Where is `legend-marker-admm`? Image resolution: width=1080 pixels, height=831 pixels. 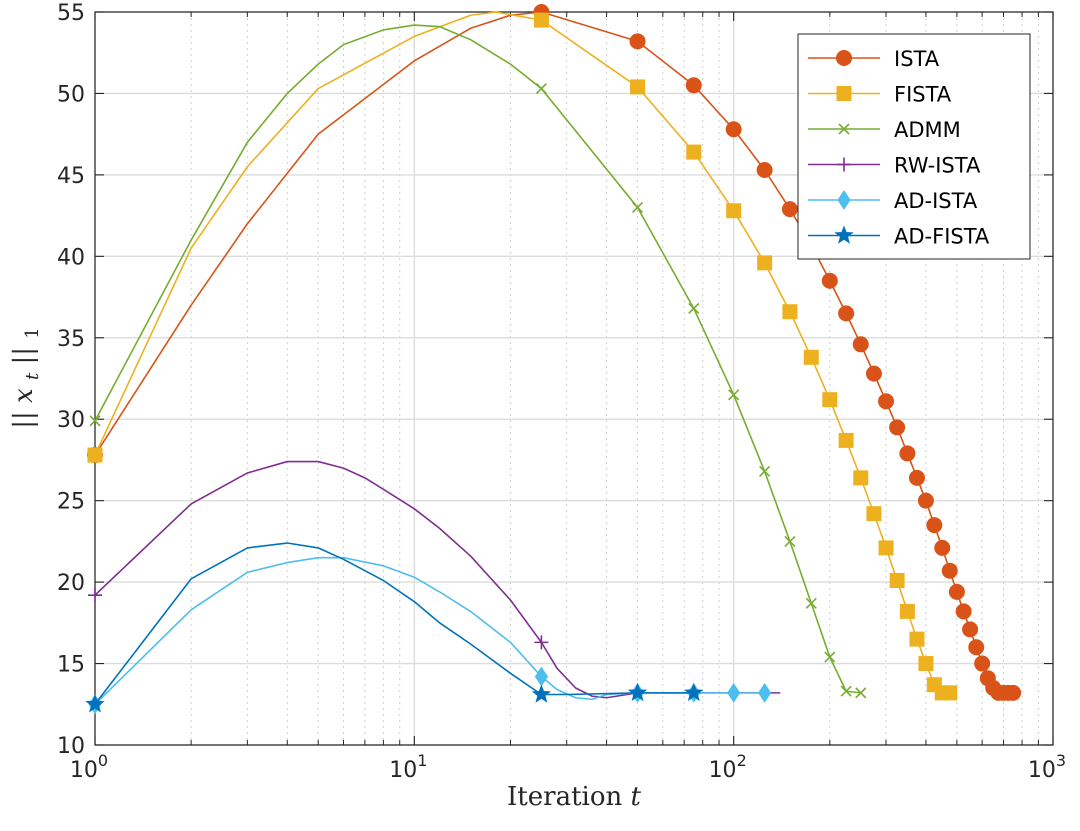 legend-marker-admm is located at coordinates (844, 129).